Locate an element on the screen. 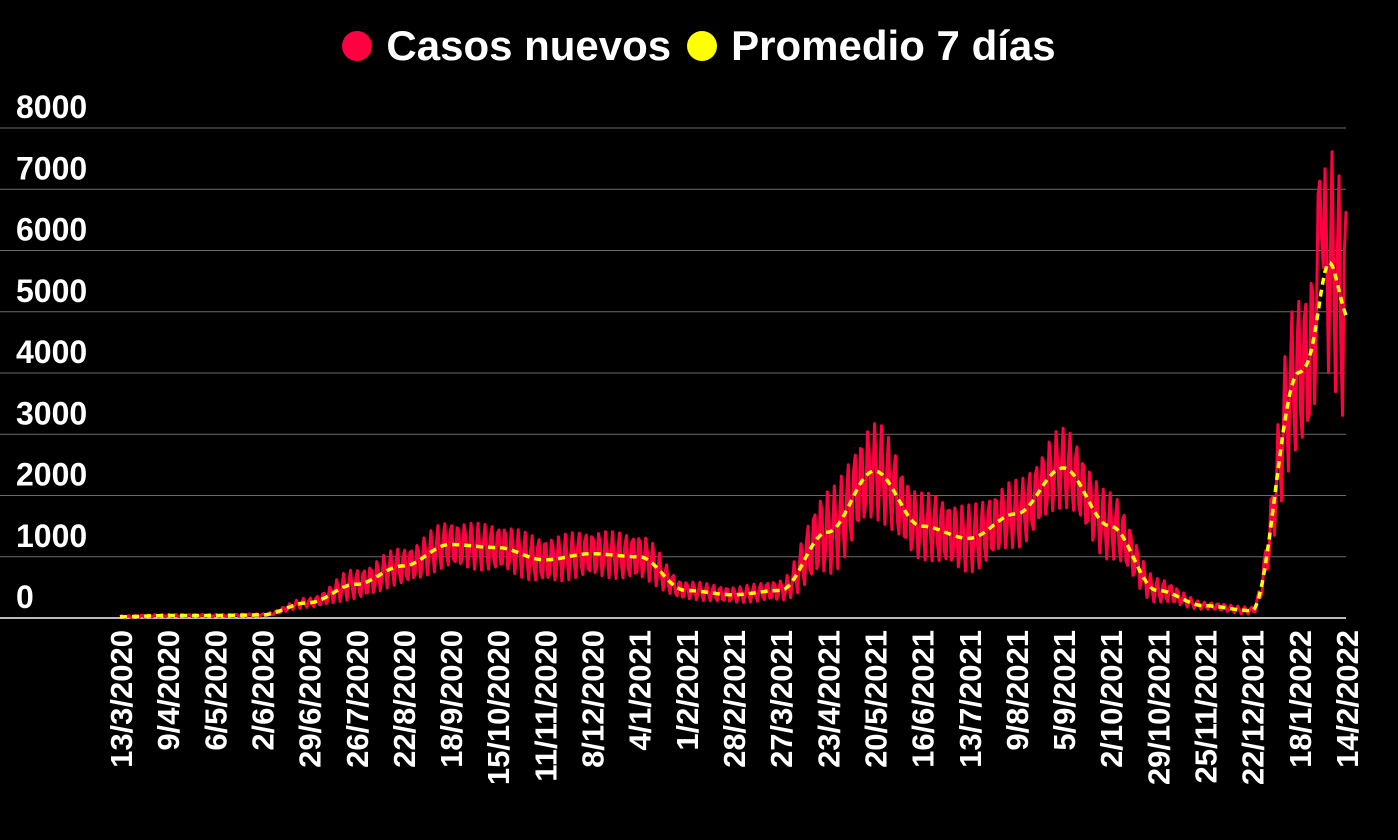 The width and height of the screenshot is (1398, 840). x-tick-label: 15/10/2020 is located at coordinates (498, 707).